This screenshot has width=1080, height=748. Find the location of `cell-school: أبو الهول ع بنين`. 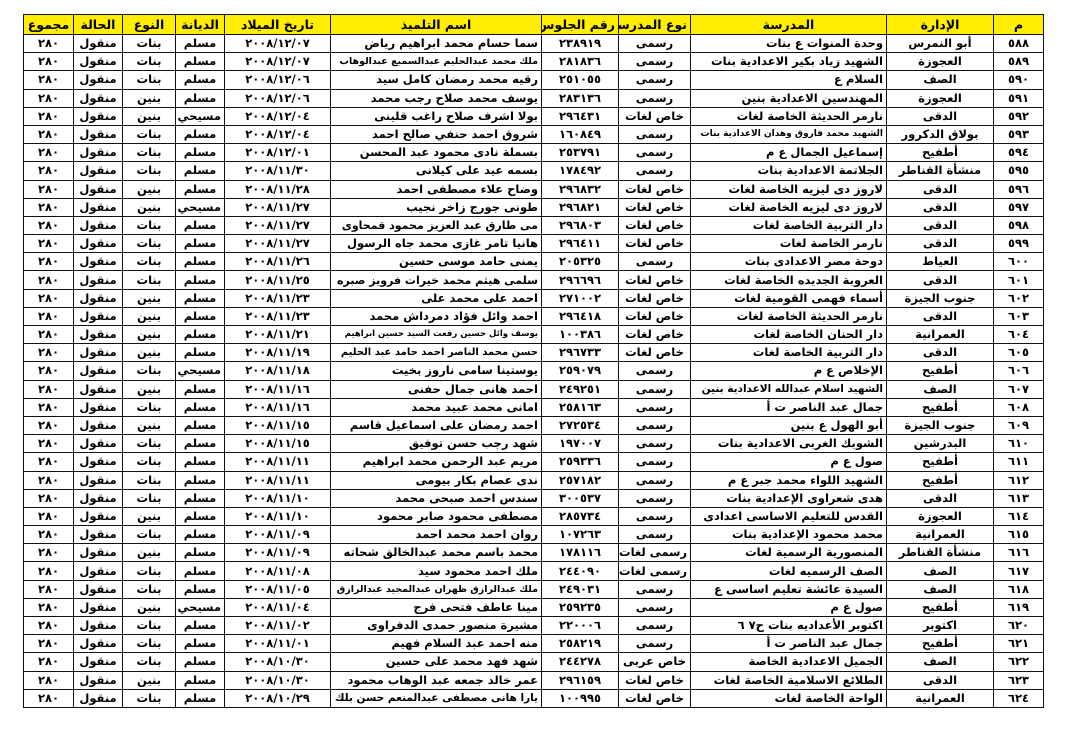

cell-school: أبو الهول ع بنين is located at coordinates (788, 425).